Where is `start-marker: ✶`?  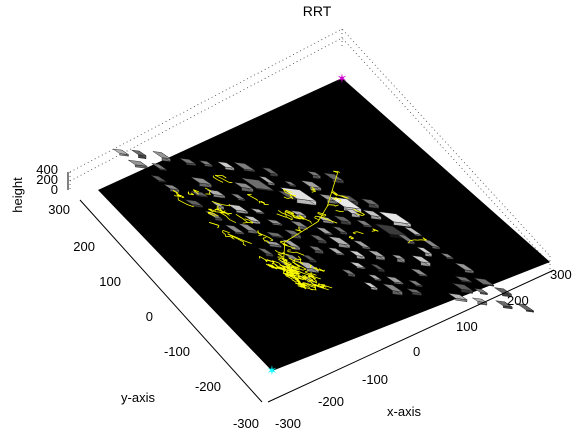
start-marker: ✶ is located at coordinates (272, 370).